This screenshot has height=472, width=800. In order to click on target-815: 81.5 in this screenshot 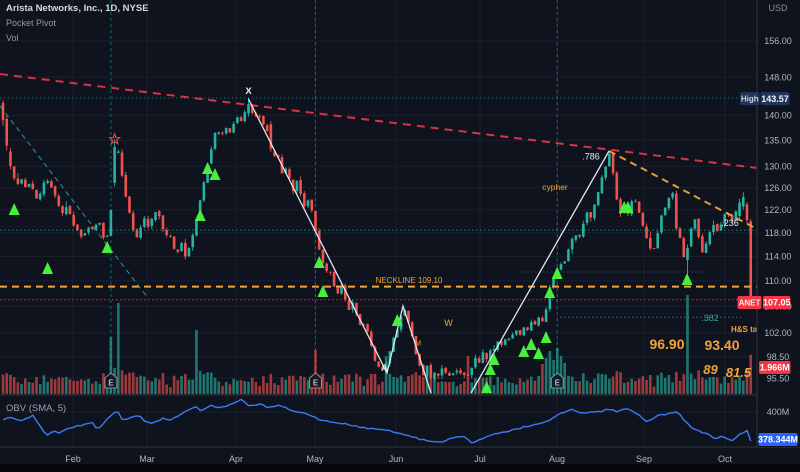, I will do `click(739, 372)`.